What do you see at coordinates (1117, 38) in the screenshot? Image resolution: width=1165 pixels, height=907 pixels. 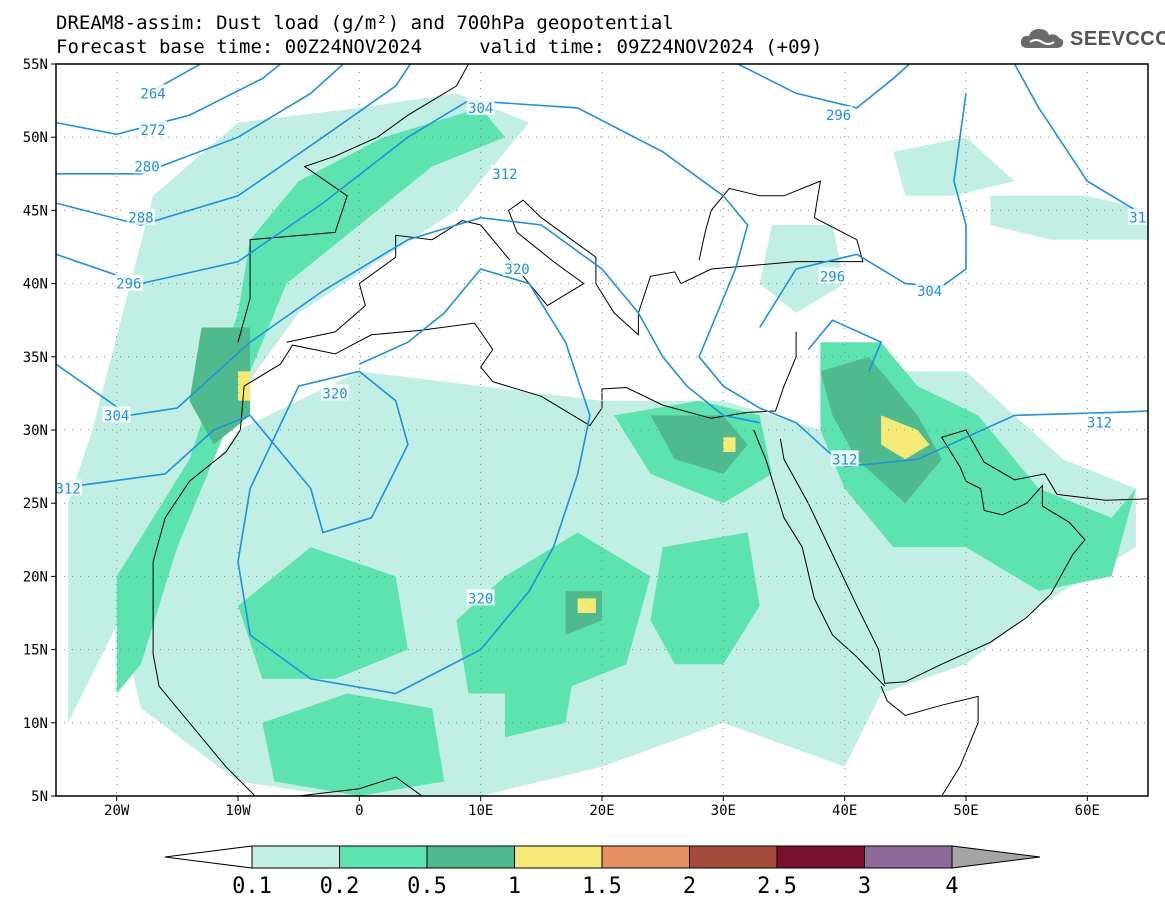 I see `logo-text: SEEVCCC` at bounding box center [1117, 38].